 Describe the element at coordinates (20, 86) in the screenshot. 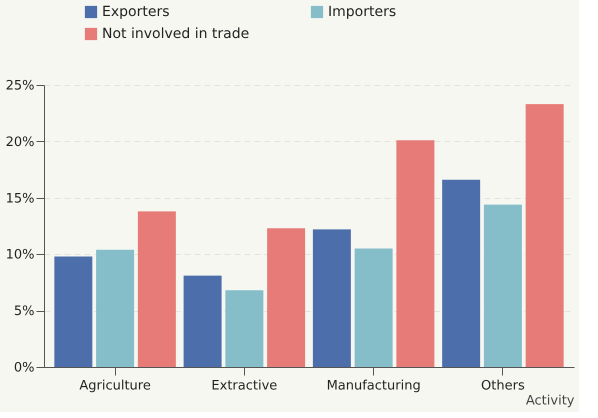

I see `y-tick-label: 25%` at that location.